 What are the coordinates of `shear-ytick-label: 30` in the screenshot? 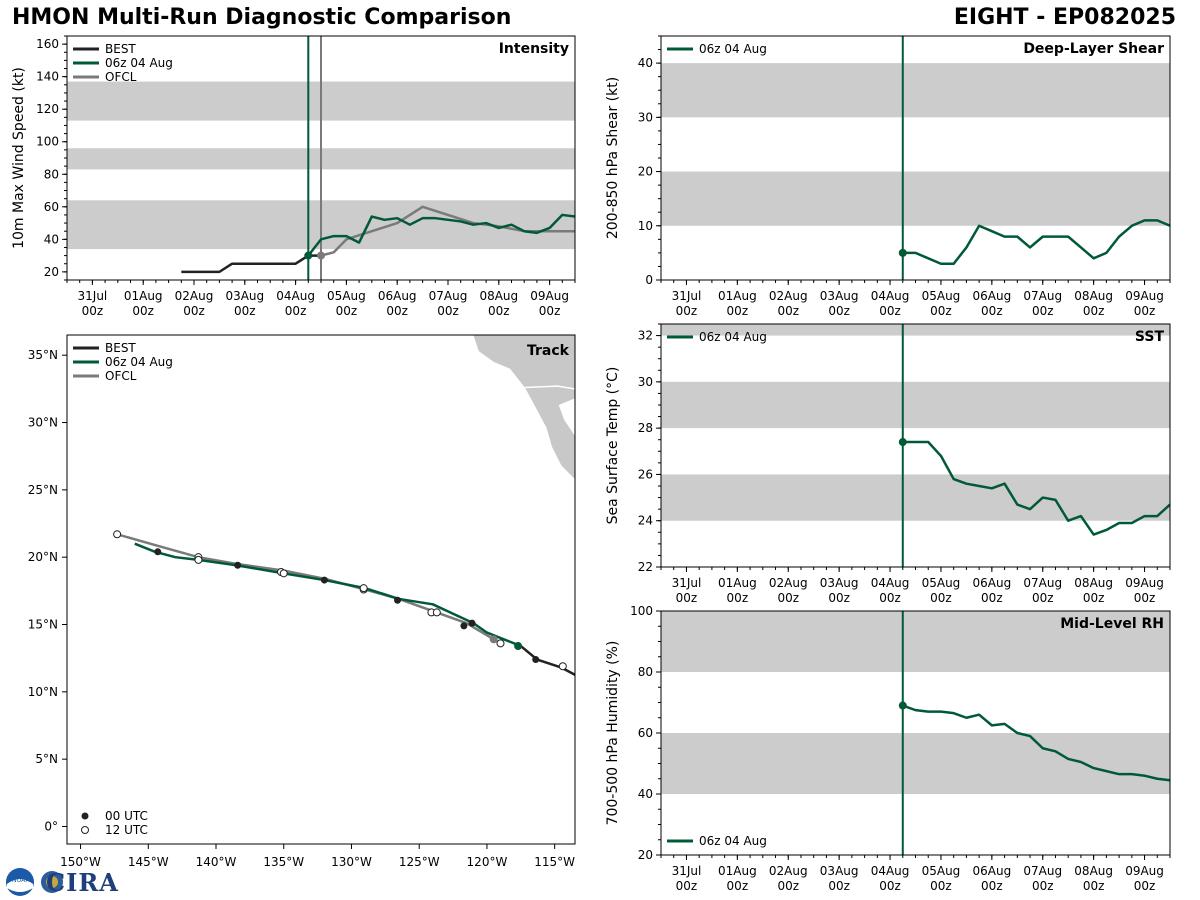 It's located at (645, 117).